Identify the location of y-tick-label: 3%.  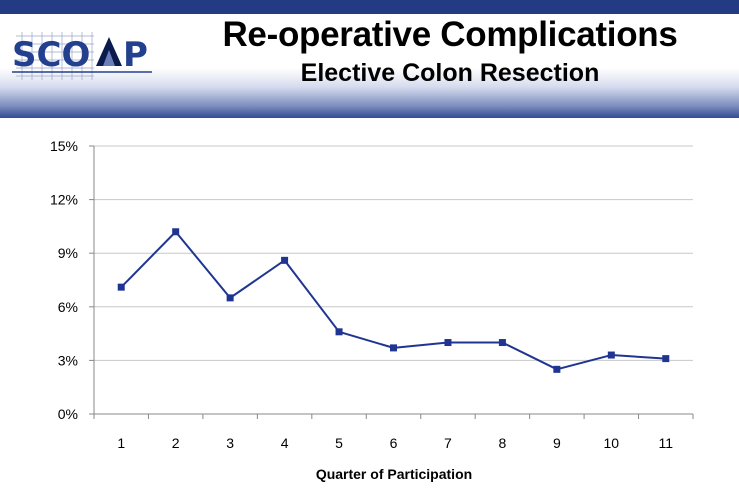
(68, 360).